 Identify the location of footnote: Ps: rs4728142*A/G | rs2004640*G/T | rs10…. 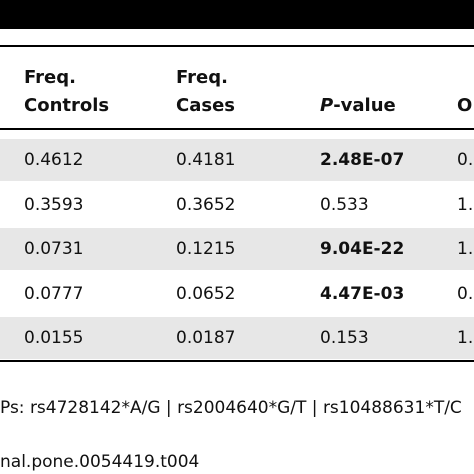
(231, 408).